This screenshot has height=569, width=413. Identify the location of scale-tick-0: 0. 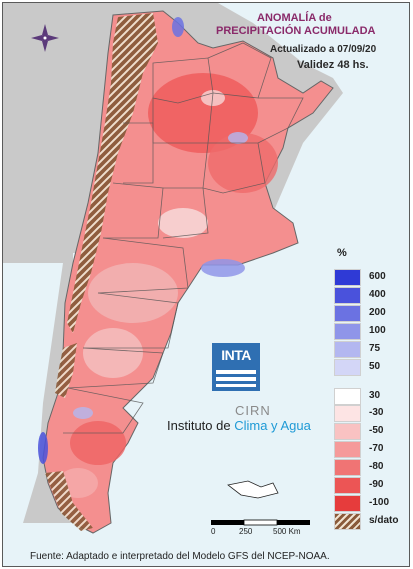
(213, 531).